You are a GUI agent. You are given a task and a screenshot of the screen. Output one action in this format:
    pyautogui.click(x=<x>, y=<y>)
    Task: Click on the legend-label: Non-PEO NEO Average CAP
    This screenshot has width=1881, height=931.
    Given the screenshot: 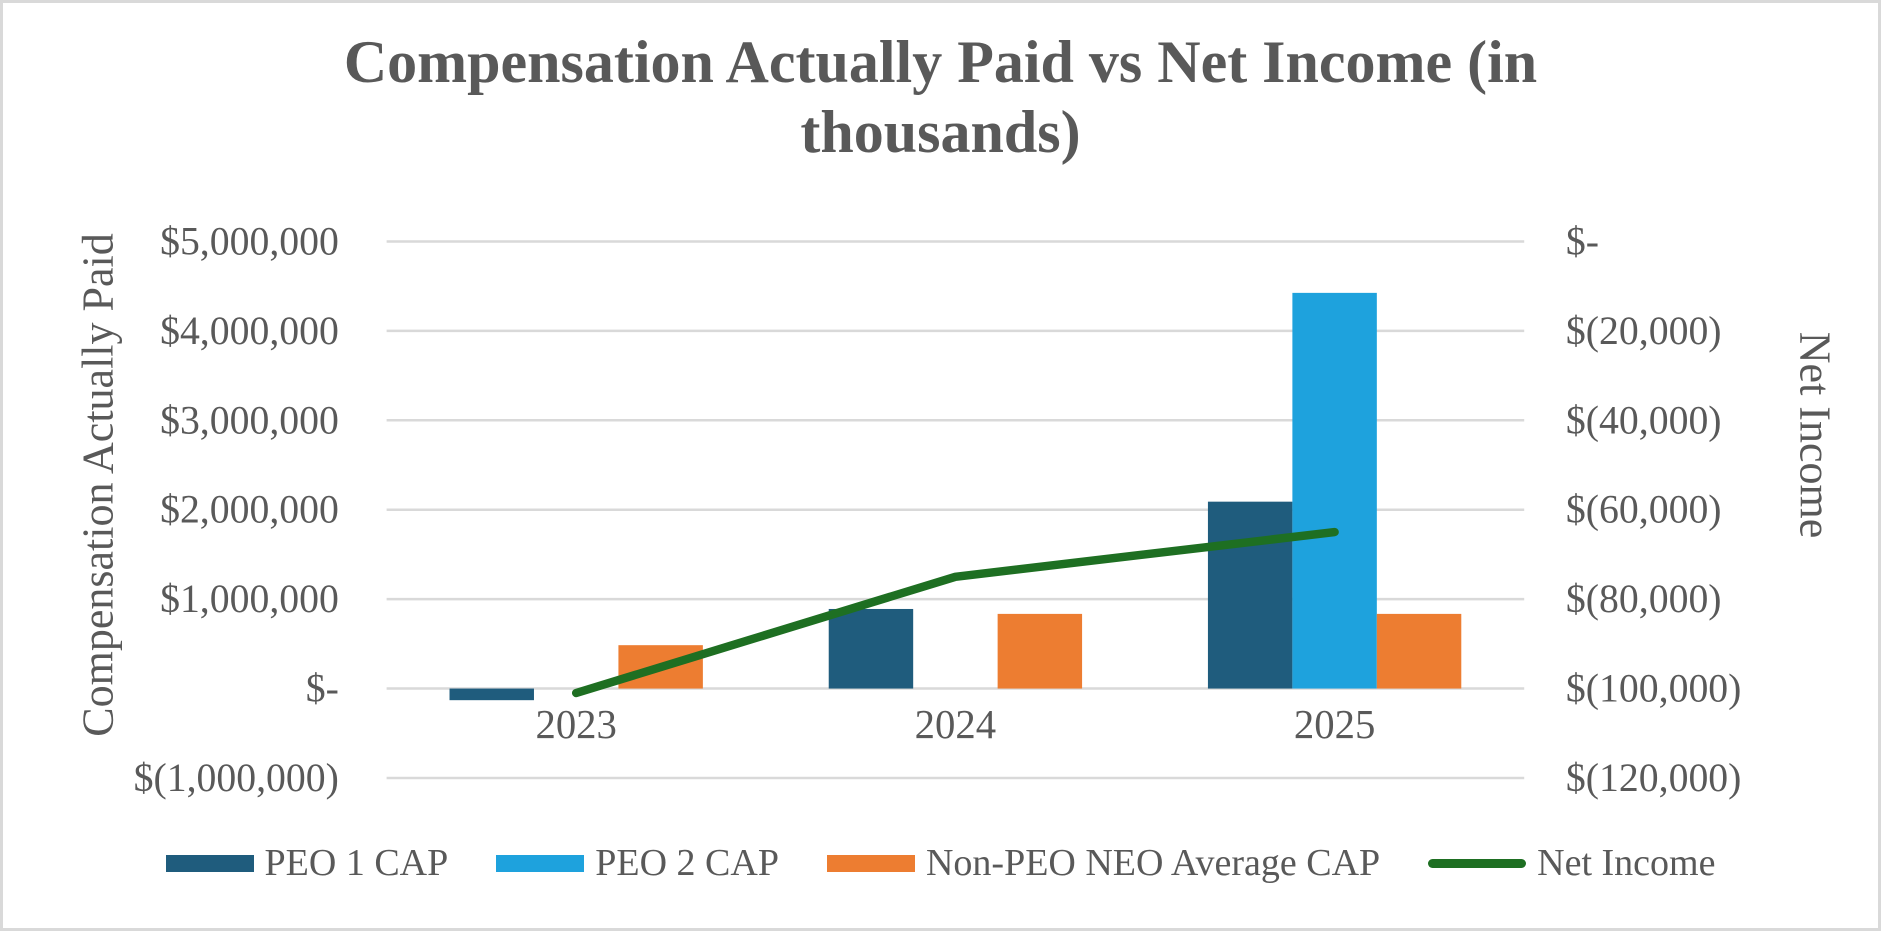 What is the action you would take?
    pyautogui.click(x=1153, y=863)
    